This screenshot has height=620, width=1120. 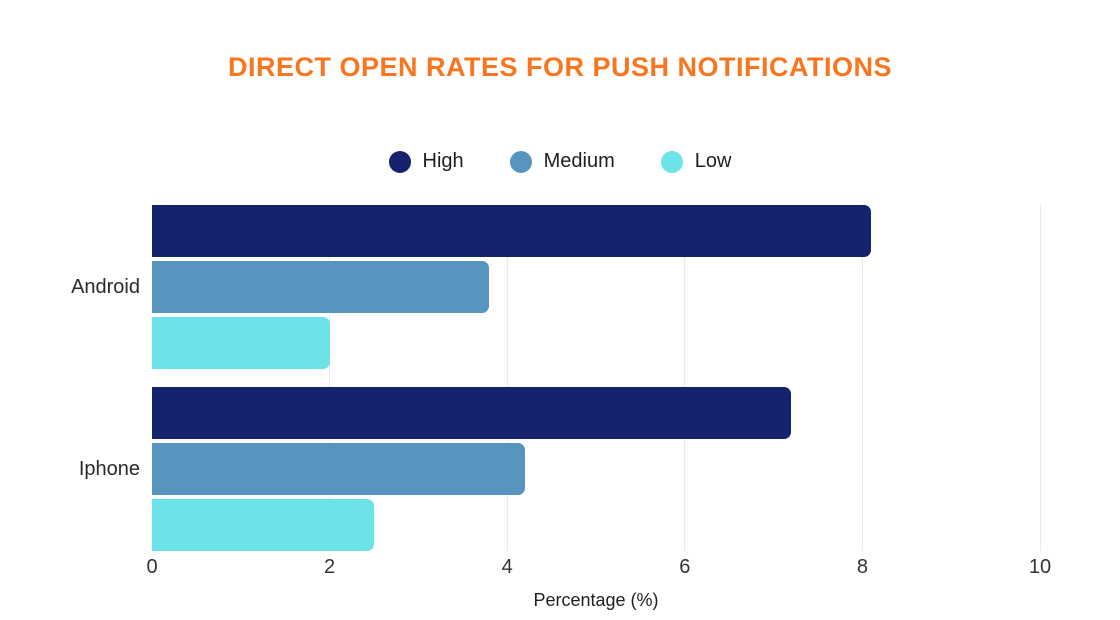 What do you see at coordinates (443, 161) in the screenshot?
I see `legend-label: High` at bounding box center [443, 161].